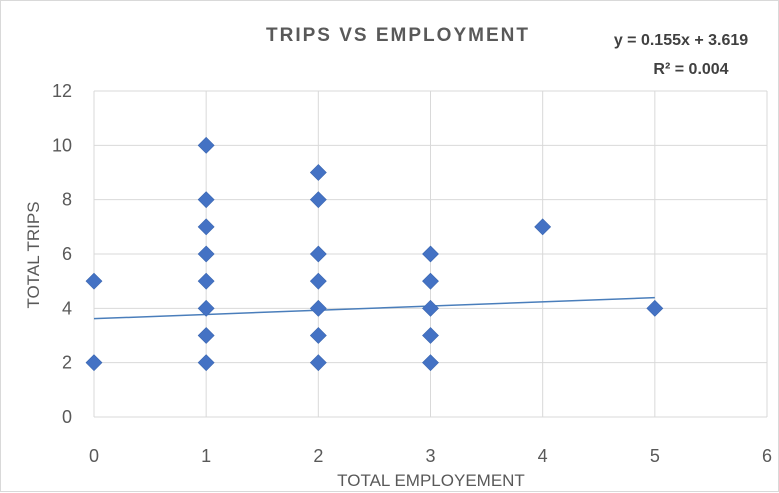 The image size is (779, 493). What do you see at coordinates (655, 456) in the screenshot?
I see `x-tick-label: 5` at bounding box center [655, 456].